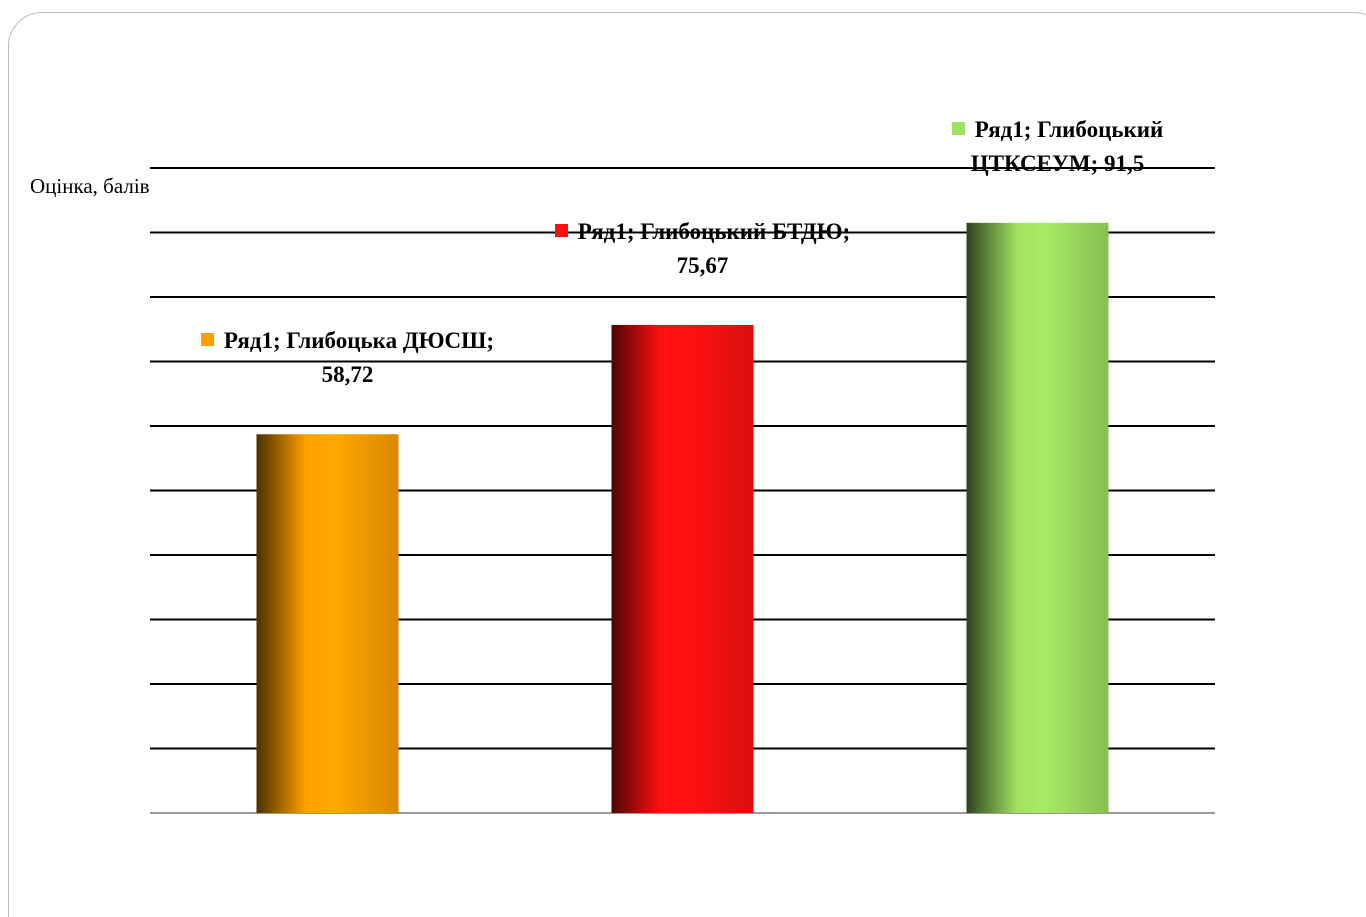 The width and height of the screenshot is (1366, 917). What do you see at coordinates (359, 358) in the screenshot?
I see `data-label-text: Ряд1; Глибоцька ДЮСШ; 58,72` at bounding box center [359, 358].